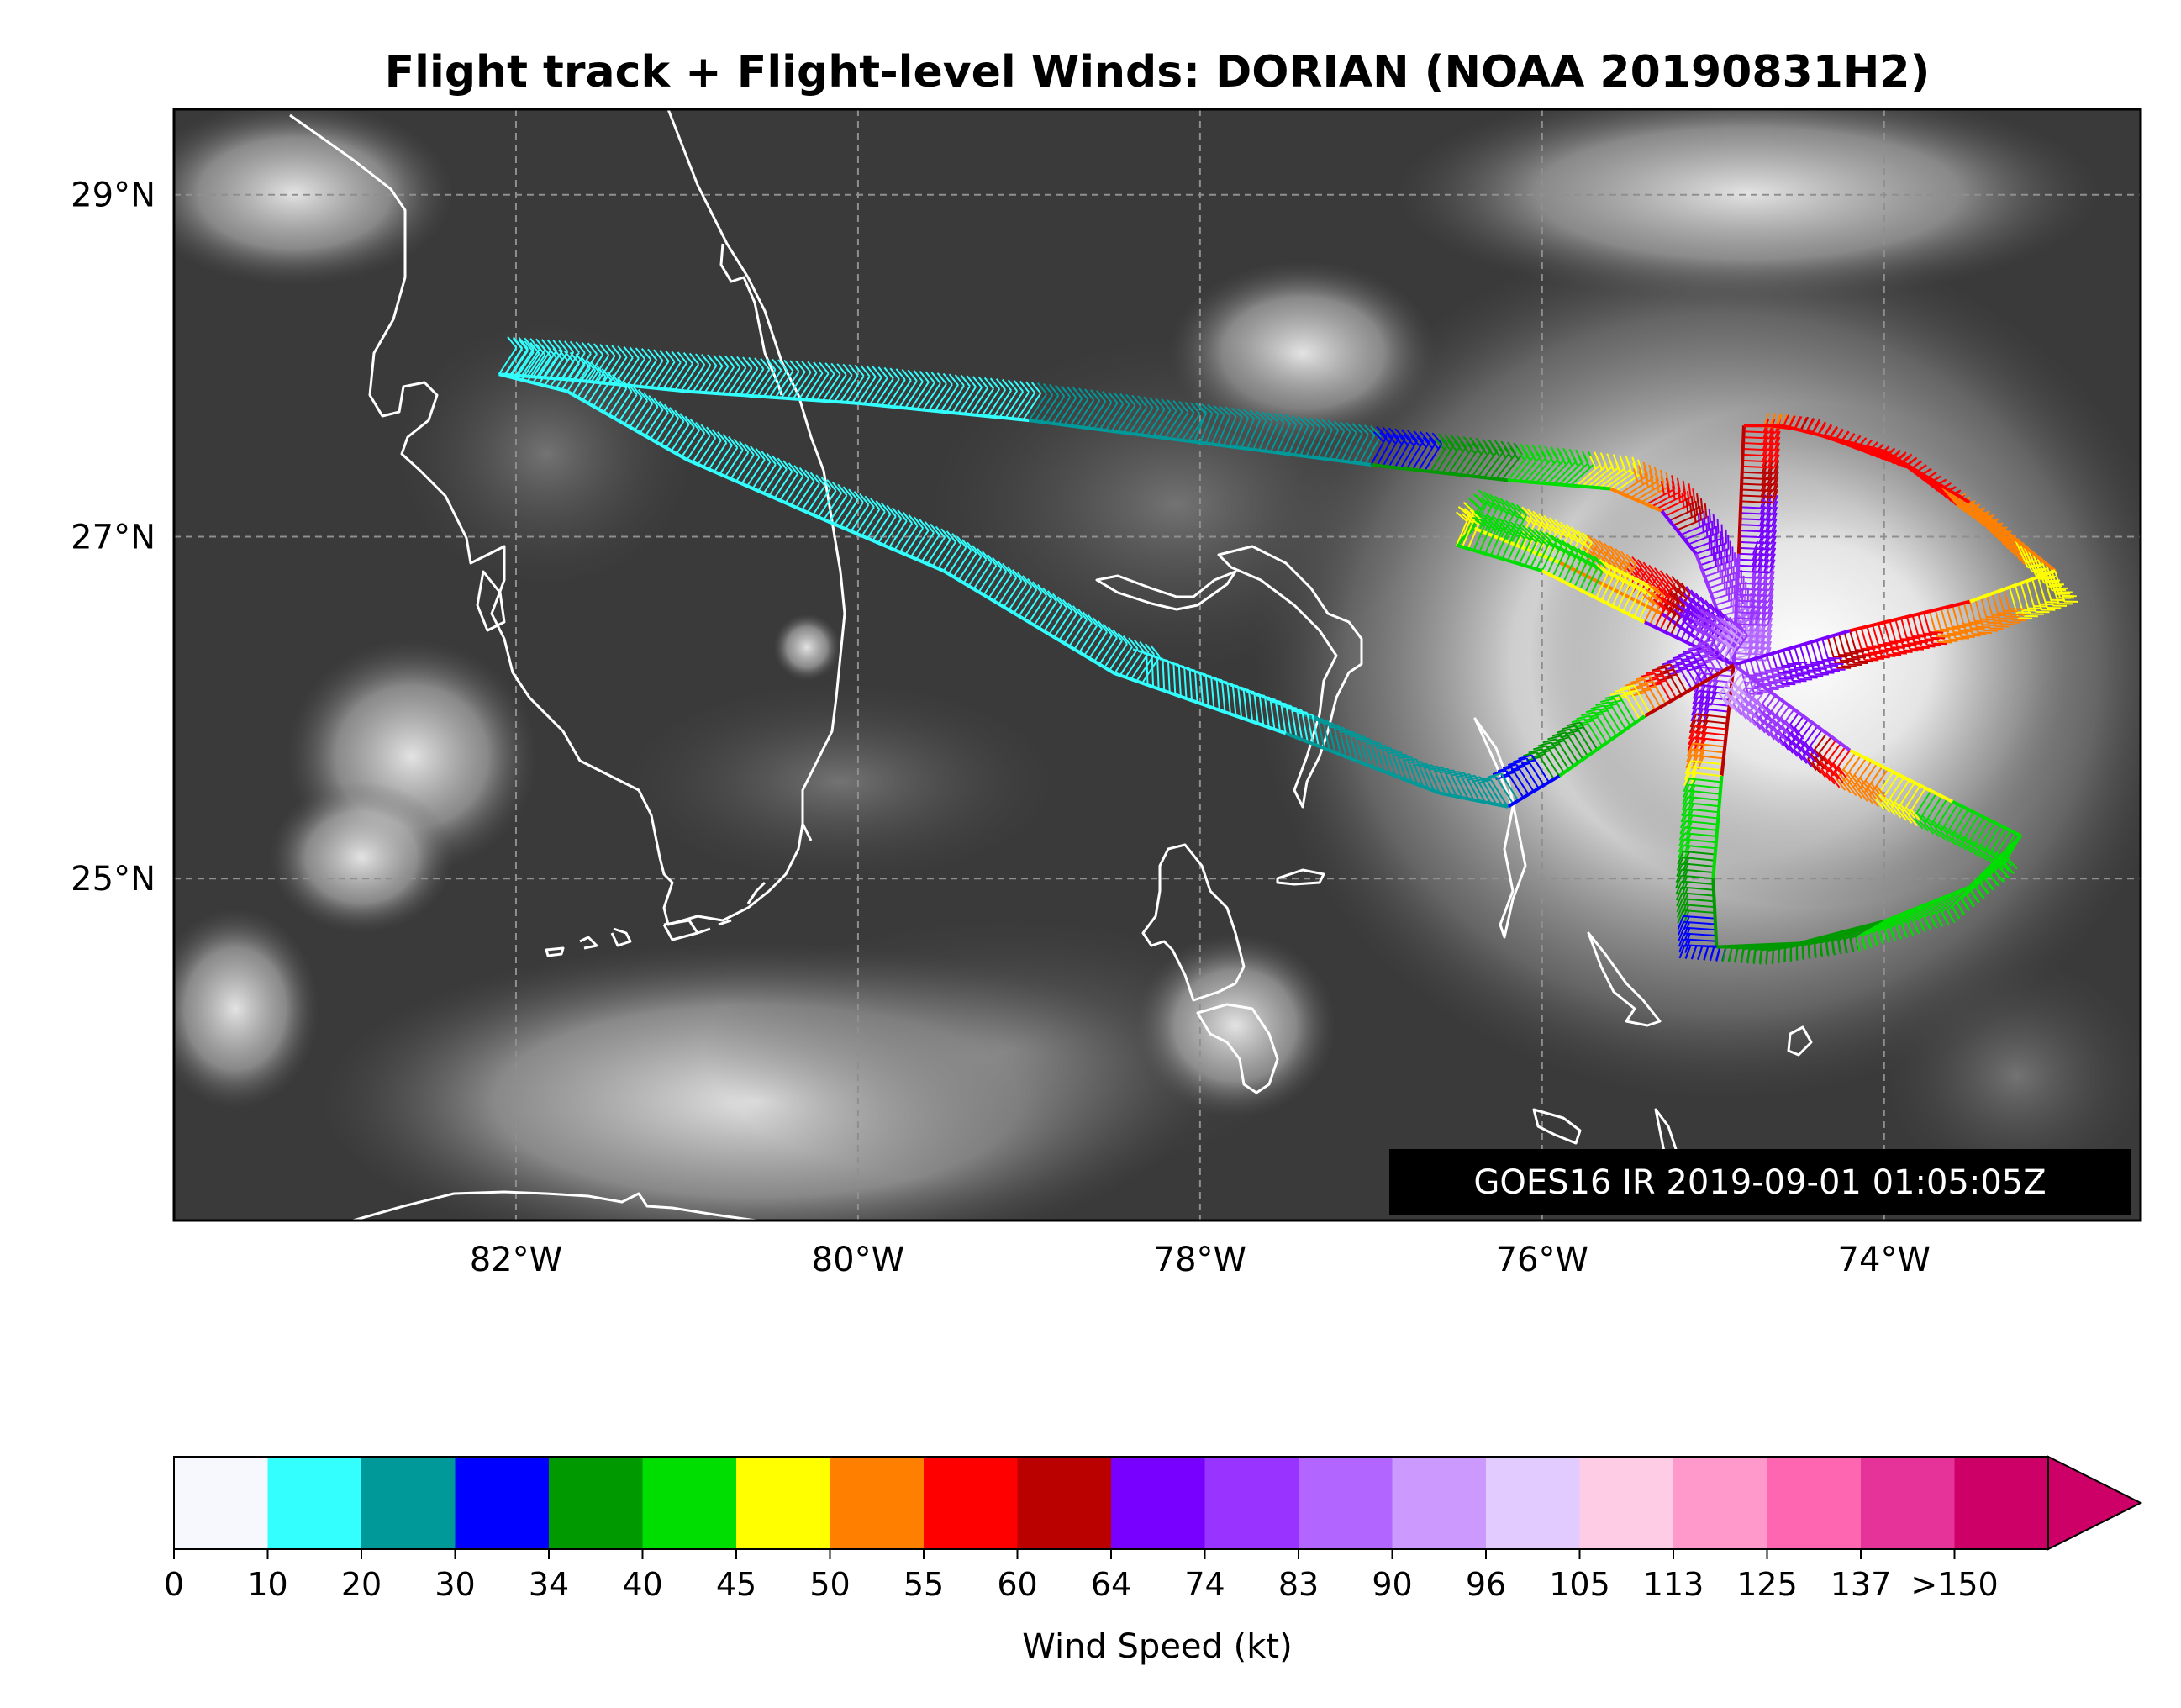 The width and height of the screenshot is (2181, 1708). What do you see at coordinates (1884, 1260) in the screenshot?
I see `lon-tick-label-4: 74°W` at bounding box center [1884, 1260].